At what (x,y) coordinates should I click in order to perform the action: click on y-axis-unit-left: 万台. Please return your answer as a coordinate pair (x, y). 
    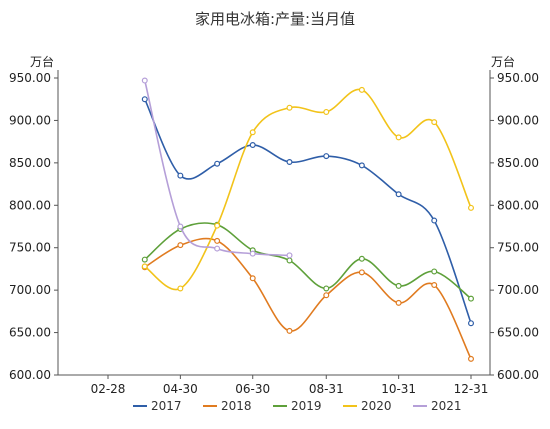
    Looking at the image, I should click on (42, 61).